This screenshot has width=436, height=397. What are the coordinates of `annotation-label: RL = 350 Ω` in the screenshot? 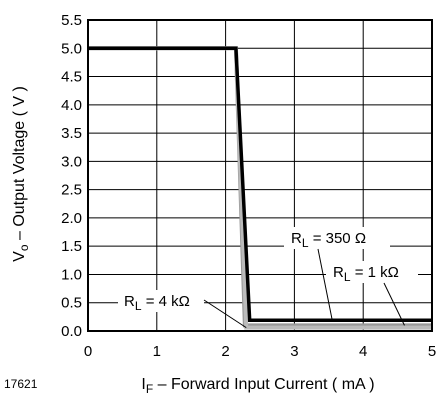 It's located at (328, 240).